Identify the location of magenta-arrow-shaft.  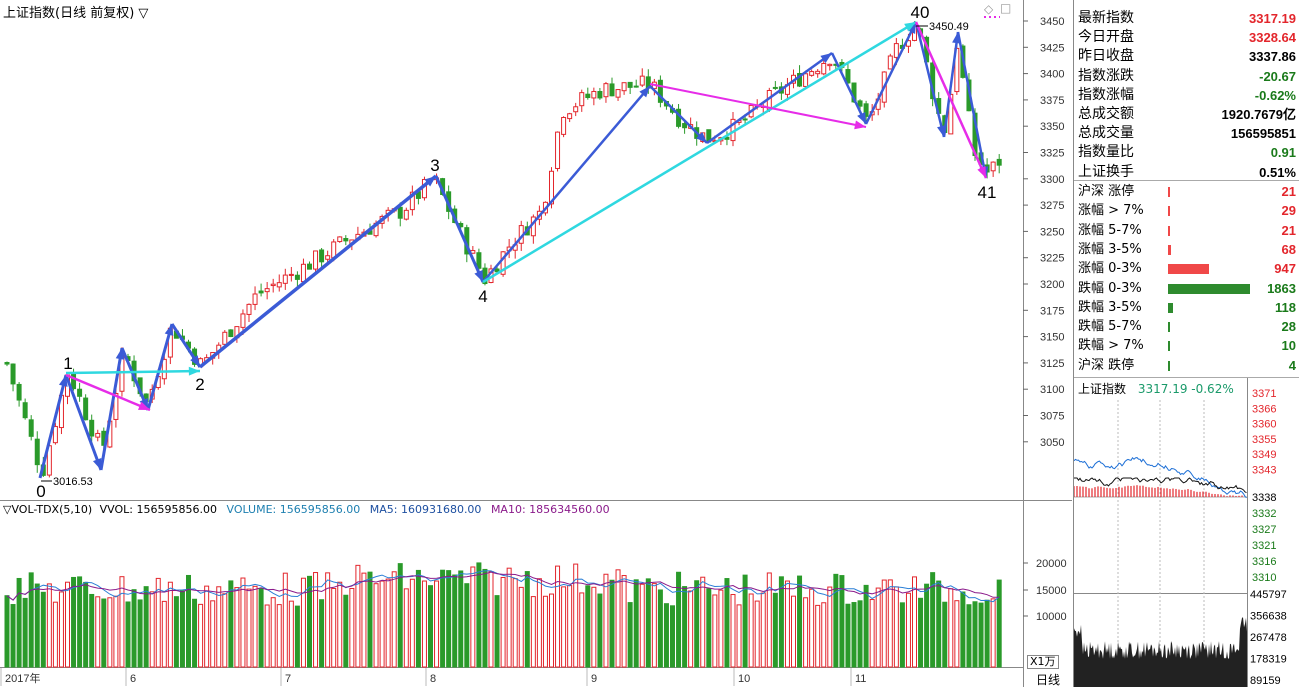
(108, 392).